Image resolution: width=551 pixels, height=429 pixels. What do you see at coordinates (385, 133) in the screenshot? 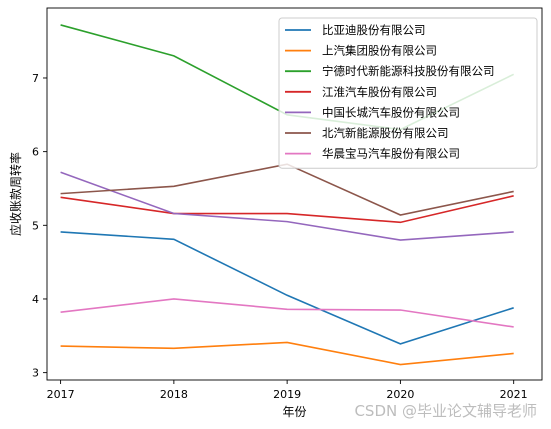
I see `legend-label-5: 北汽新能源股份有限公司` at bounding box center [385, 133].